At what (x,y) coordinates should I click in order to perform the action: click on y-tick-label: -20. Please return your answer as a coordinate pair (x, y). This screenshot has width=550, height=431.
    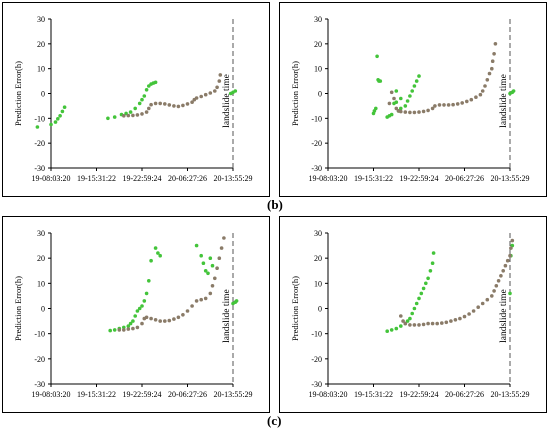
    Looking at the image, I should click on (316, 143).